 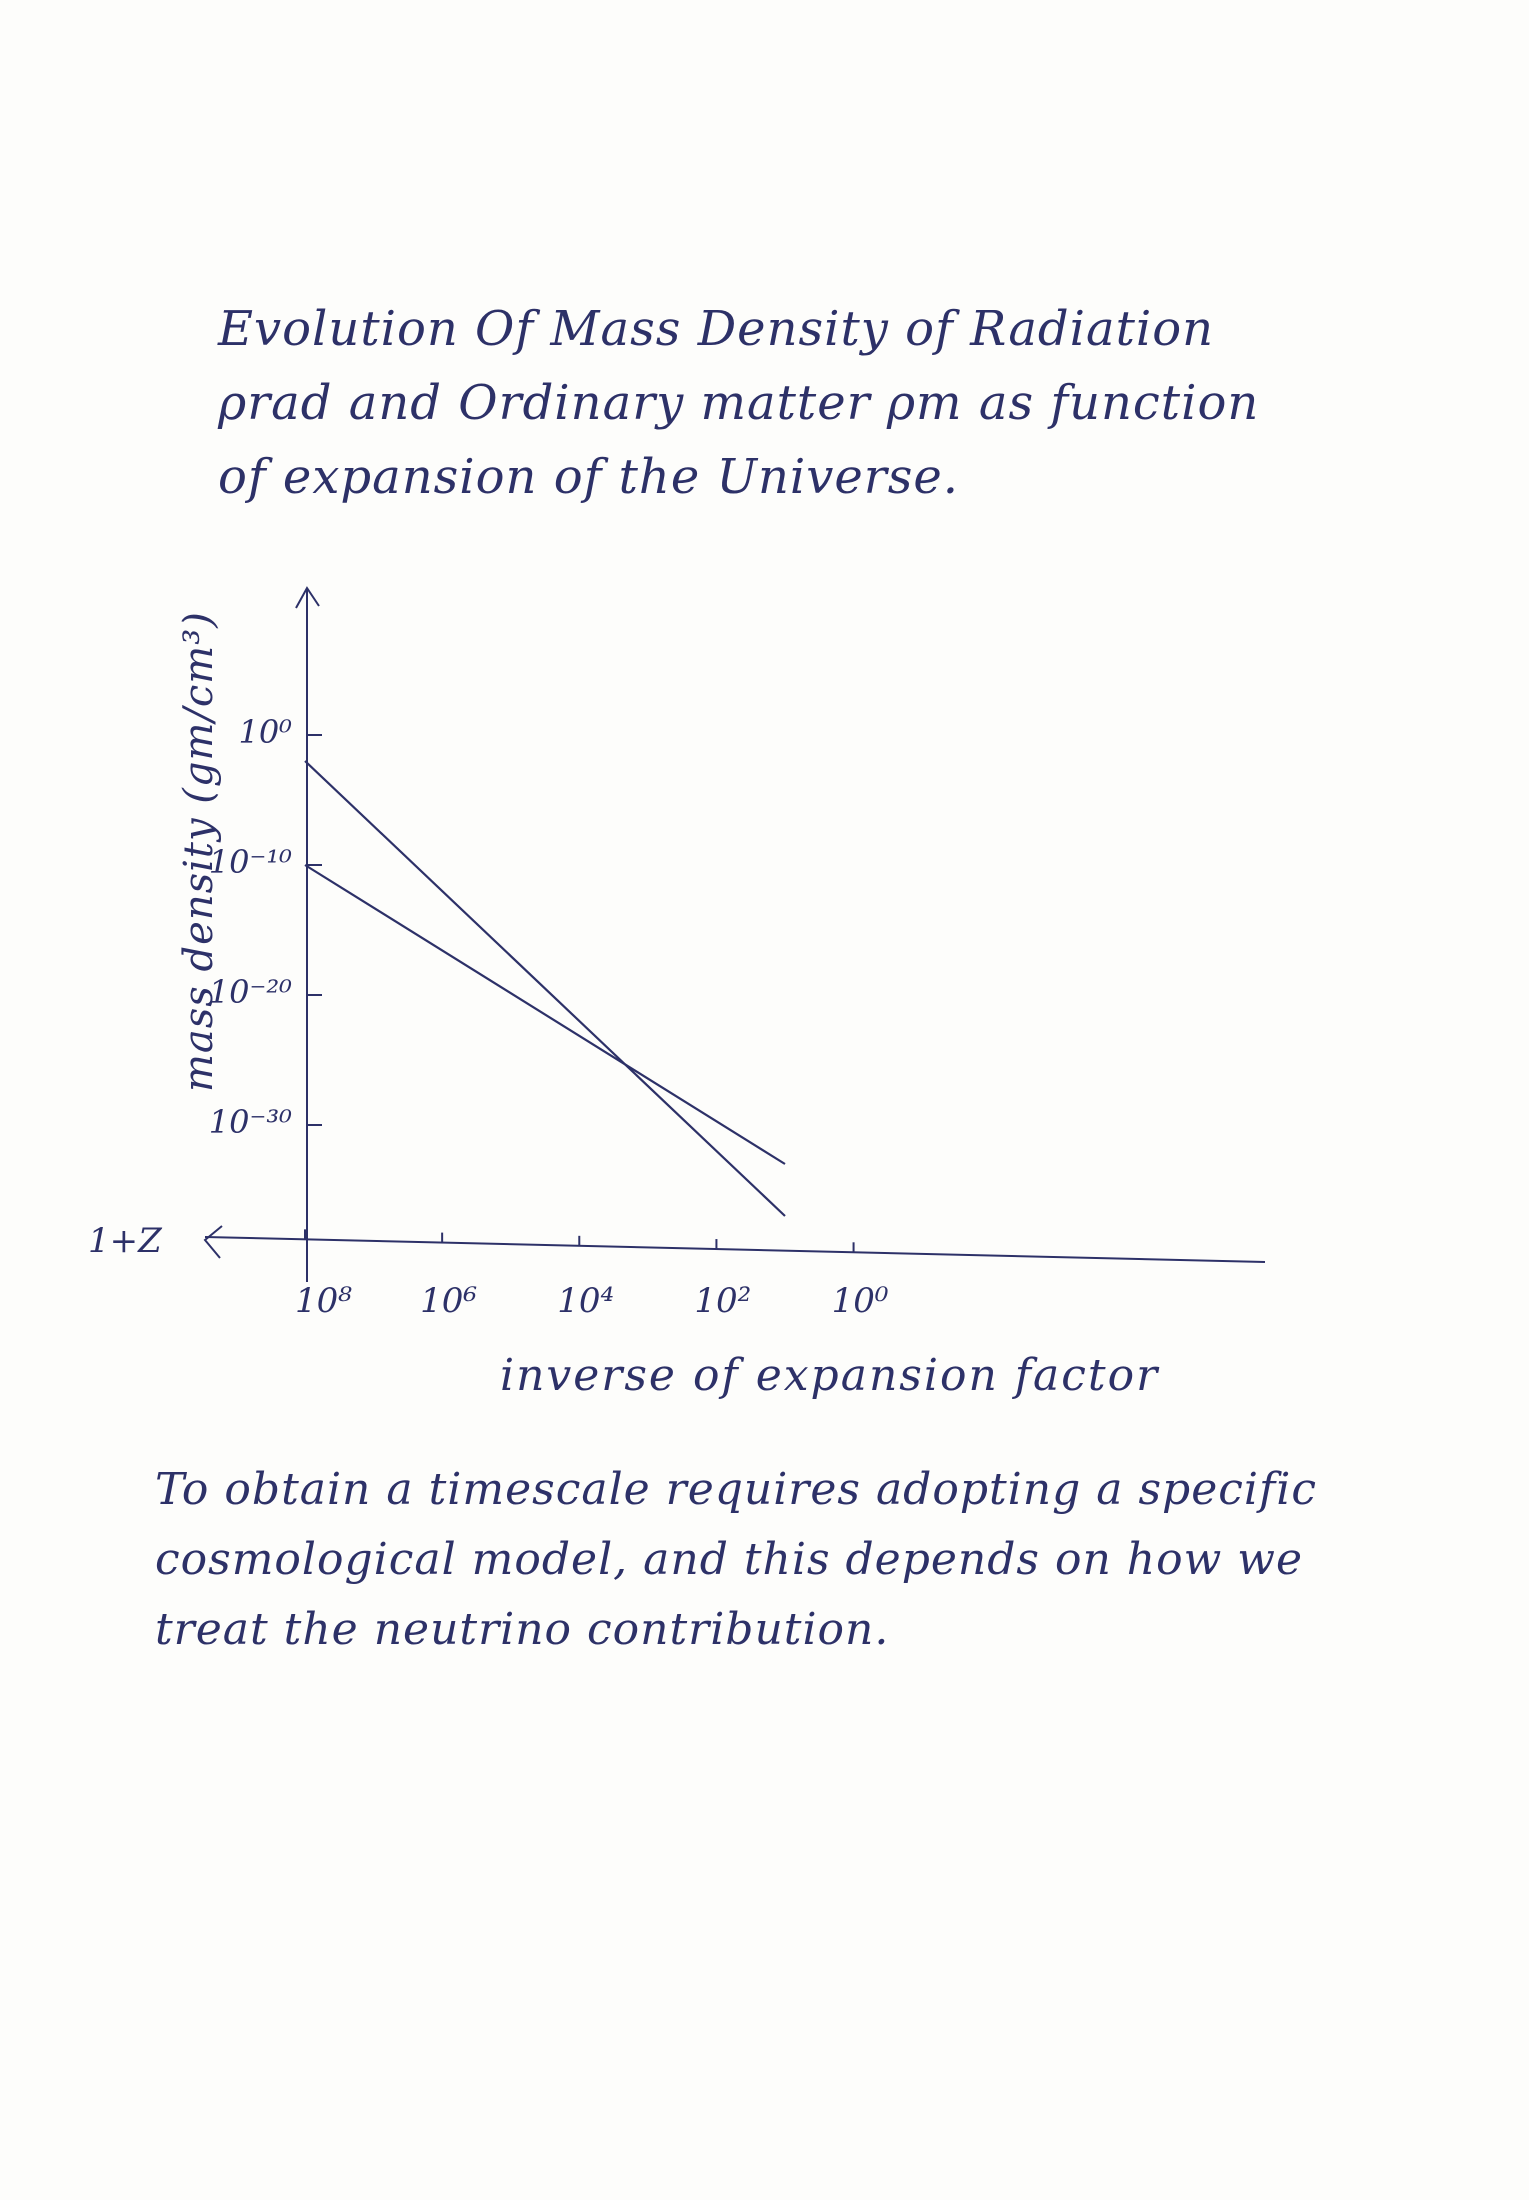 What do you see at coordinates (265, 732) in the screenshot?
I see `y-tick-label: 10⁰` at bounding box center [265, 732].